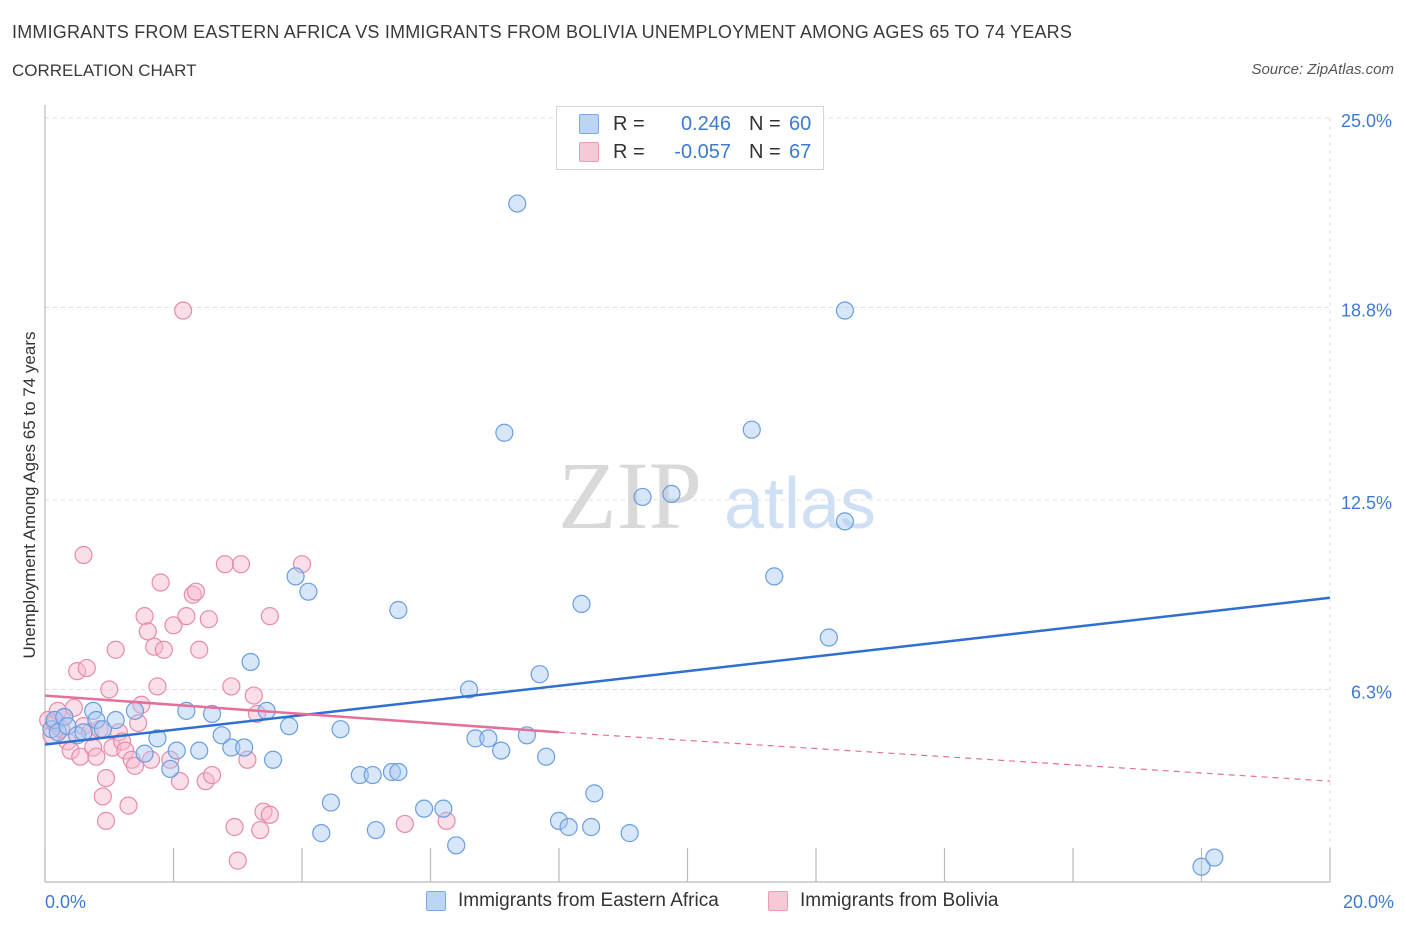 The image size is (1406, 930). I want to click on watermark-zip: ZIP, so click(630, 495).